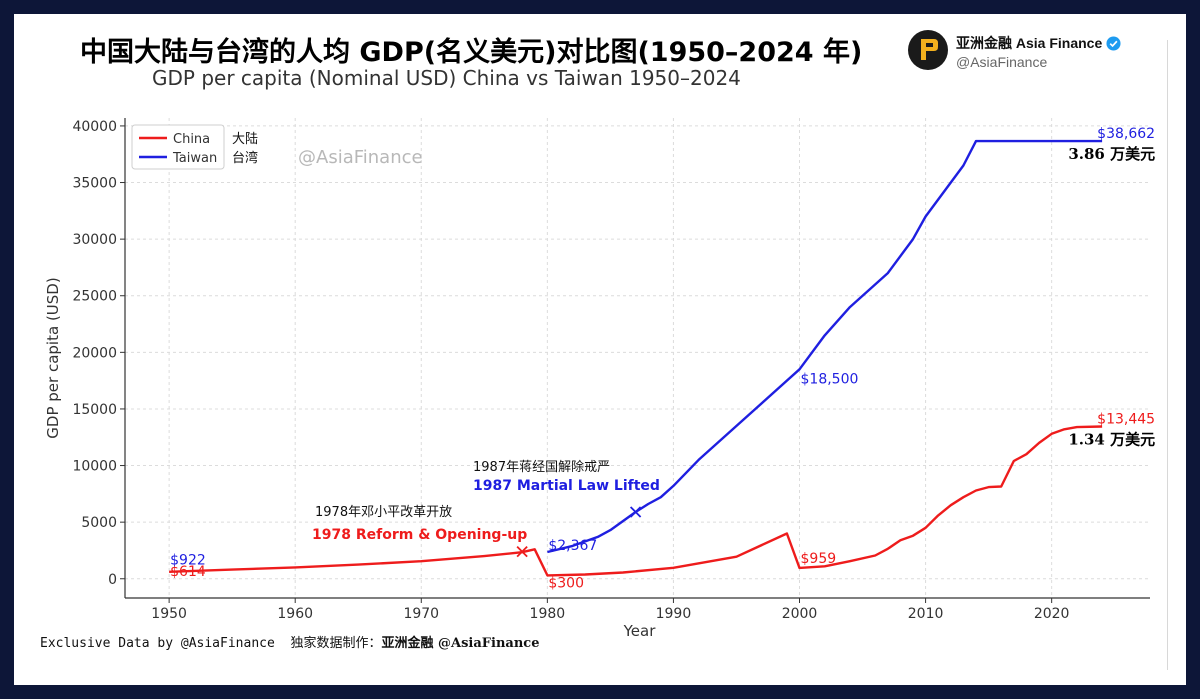 The width and height of the screenshot is (1200, 699). I want to click on annotation-zh: 1978年邓小平改革开放, so click(383, 512).